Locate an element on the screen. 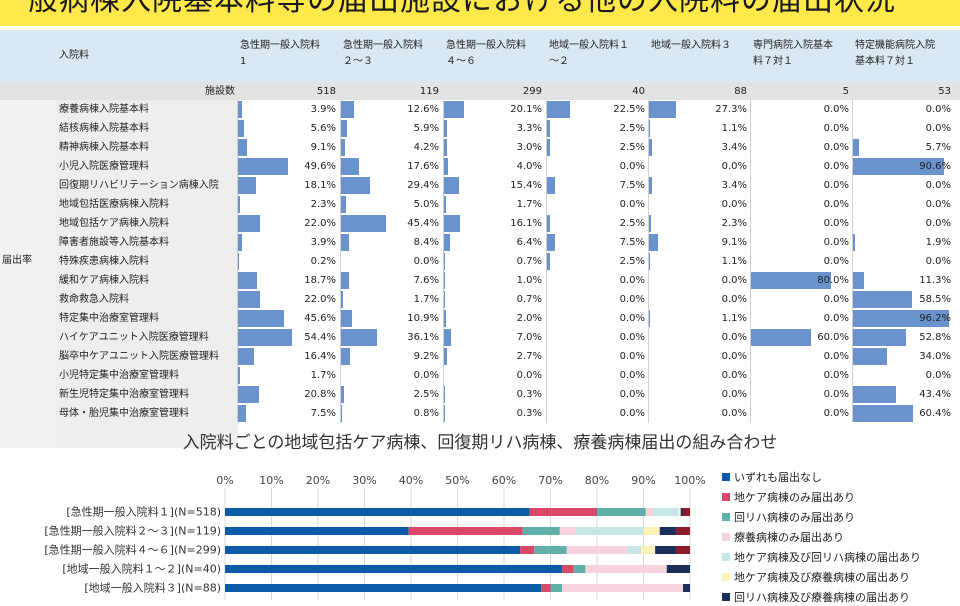 The width and height of the screenshot is (960, 606). rate-value: 43.4% is located at coordinates (902, 394).